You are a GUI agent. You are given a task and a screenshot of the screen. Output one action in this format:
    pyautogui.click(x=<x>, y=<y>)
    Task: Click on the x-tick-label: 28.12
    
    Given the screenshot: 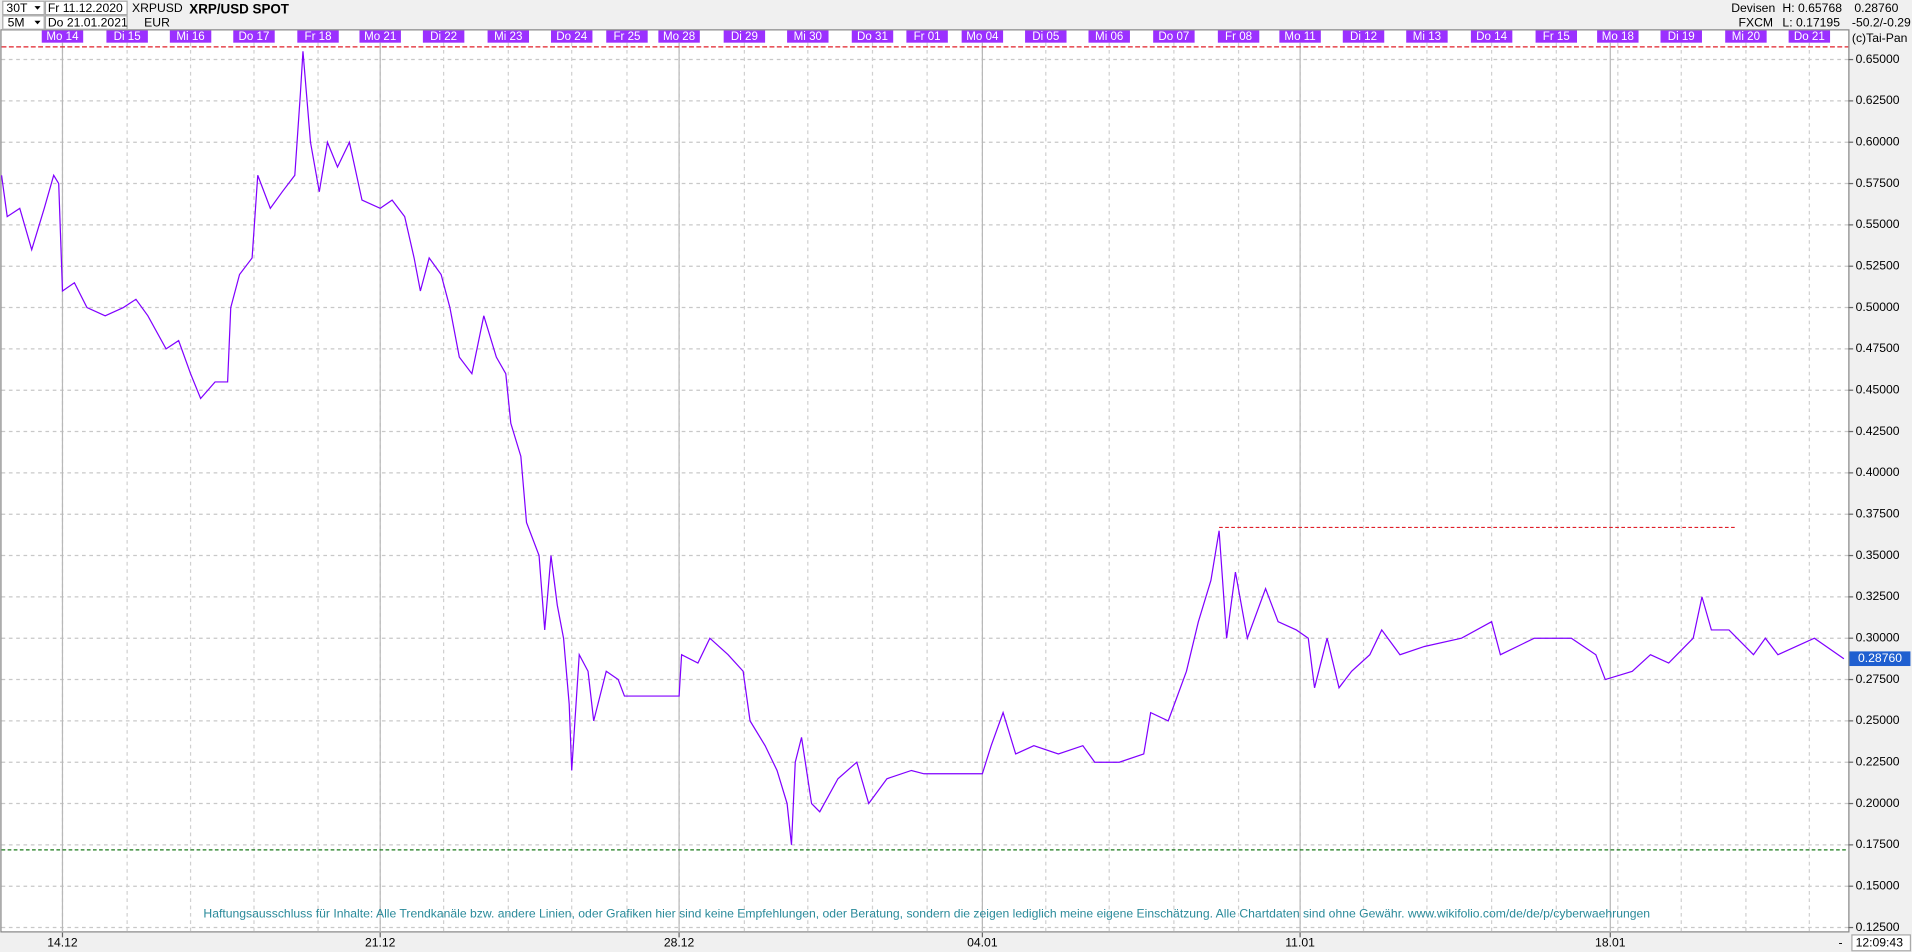 What is the action you would take?
    pyautogui.click(x=679, y=943)
    